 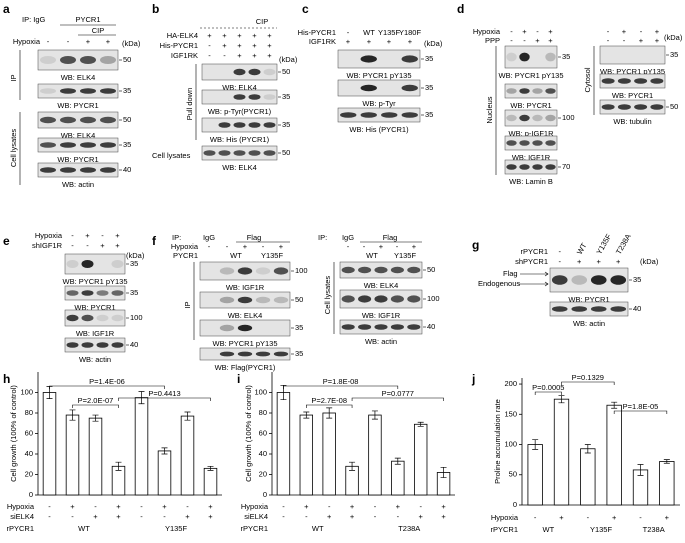 I want to click on header-text: Pull down, so click(x=189, y=104).